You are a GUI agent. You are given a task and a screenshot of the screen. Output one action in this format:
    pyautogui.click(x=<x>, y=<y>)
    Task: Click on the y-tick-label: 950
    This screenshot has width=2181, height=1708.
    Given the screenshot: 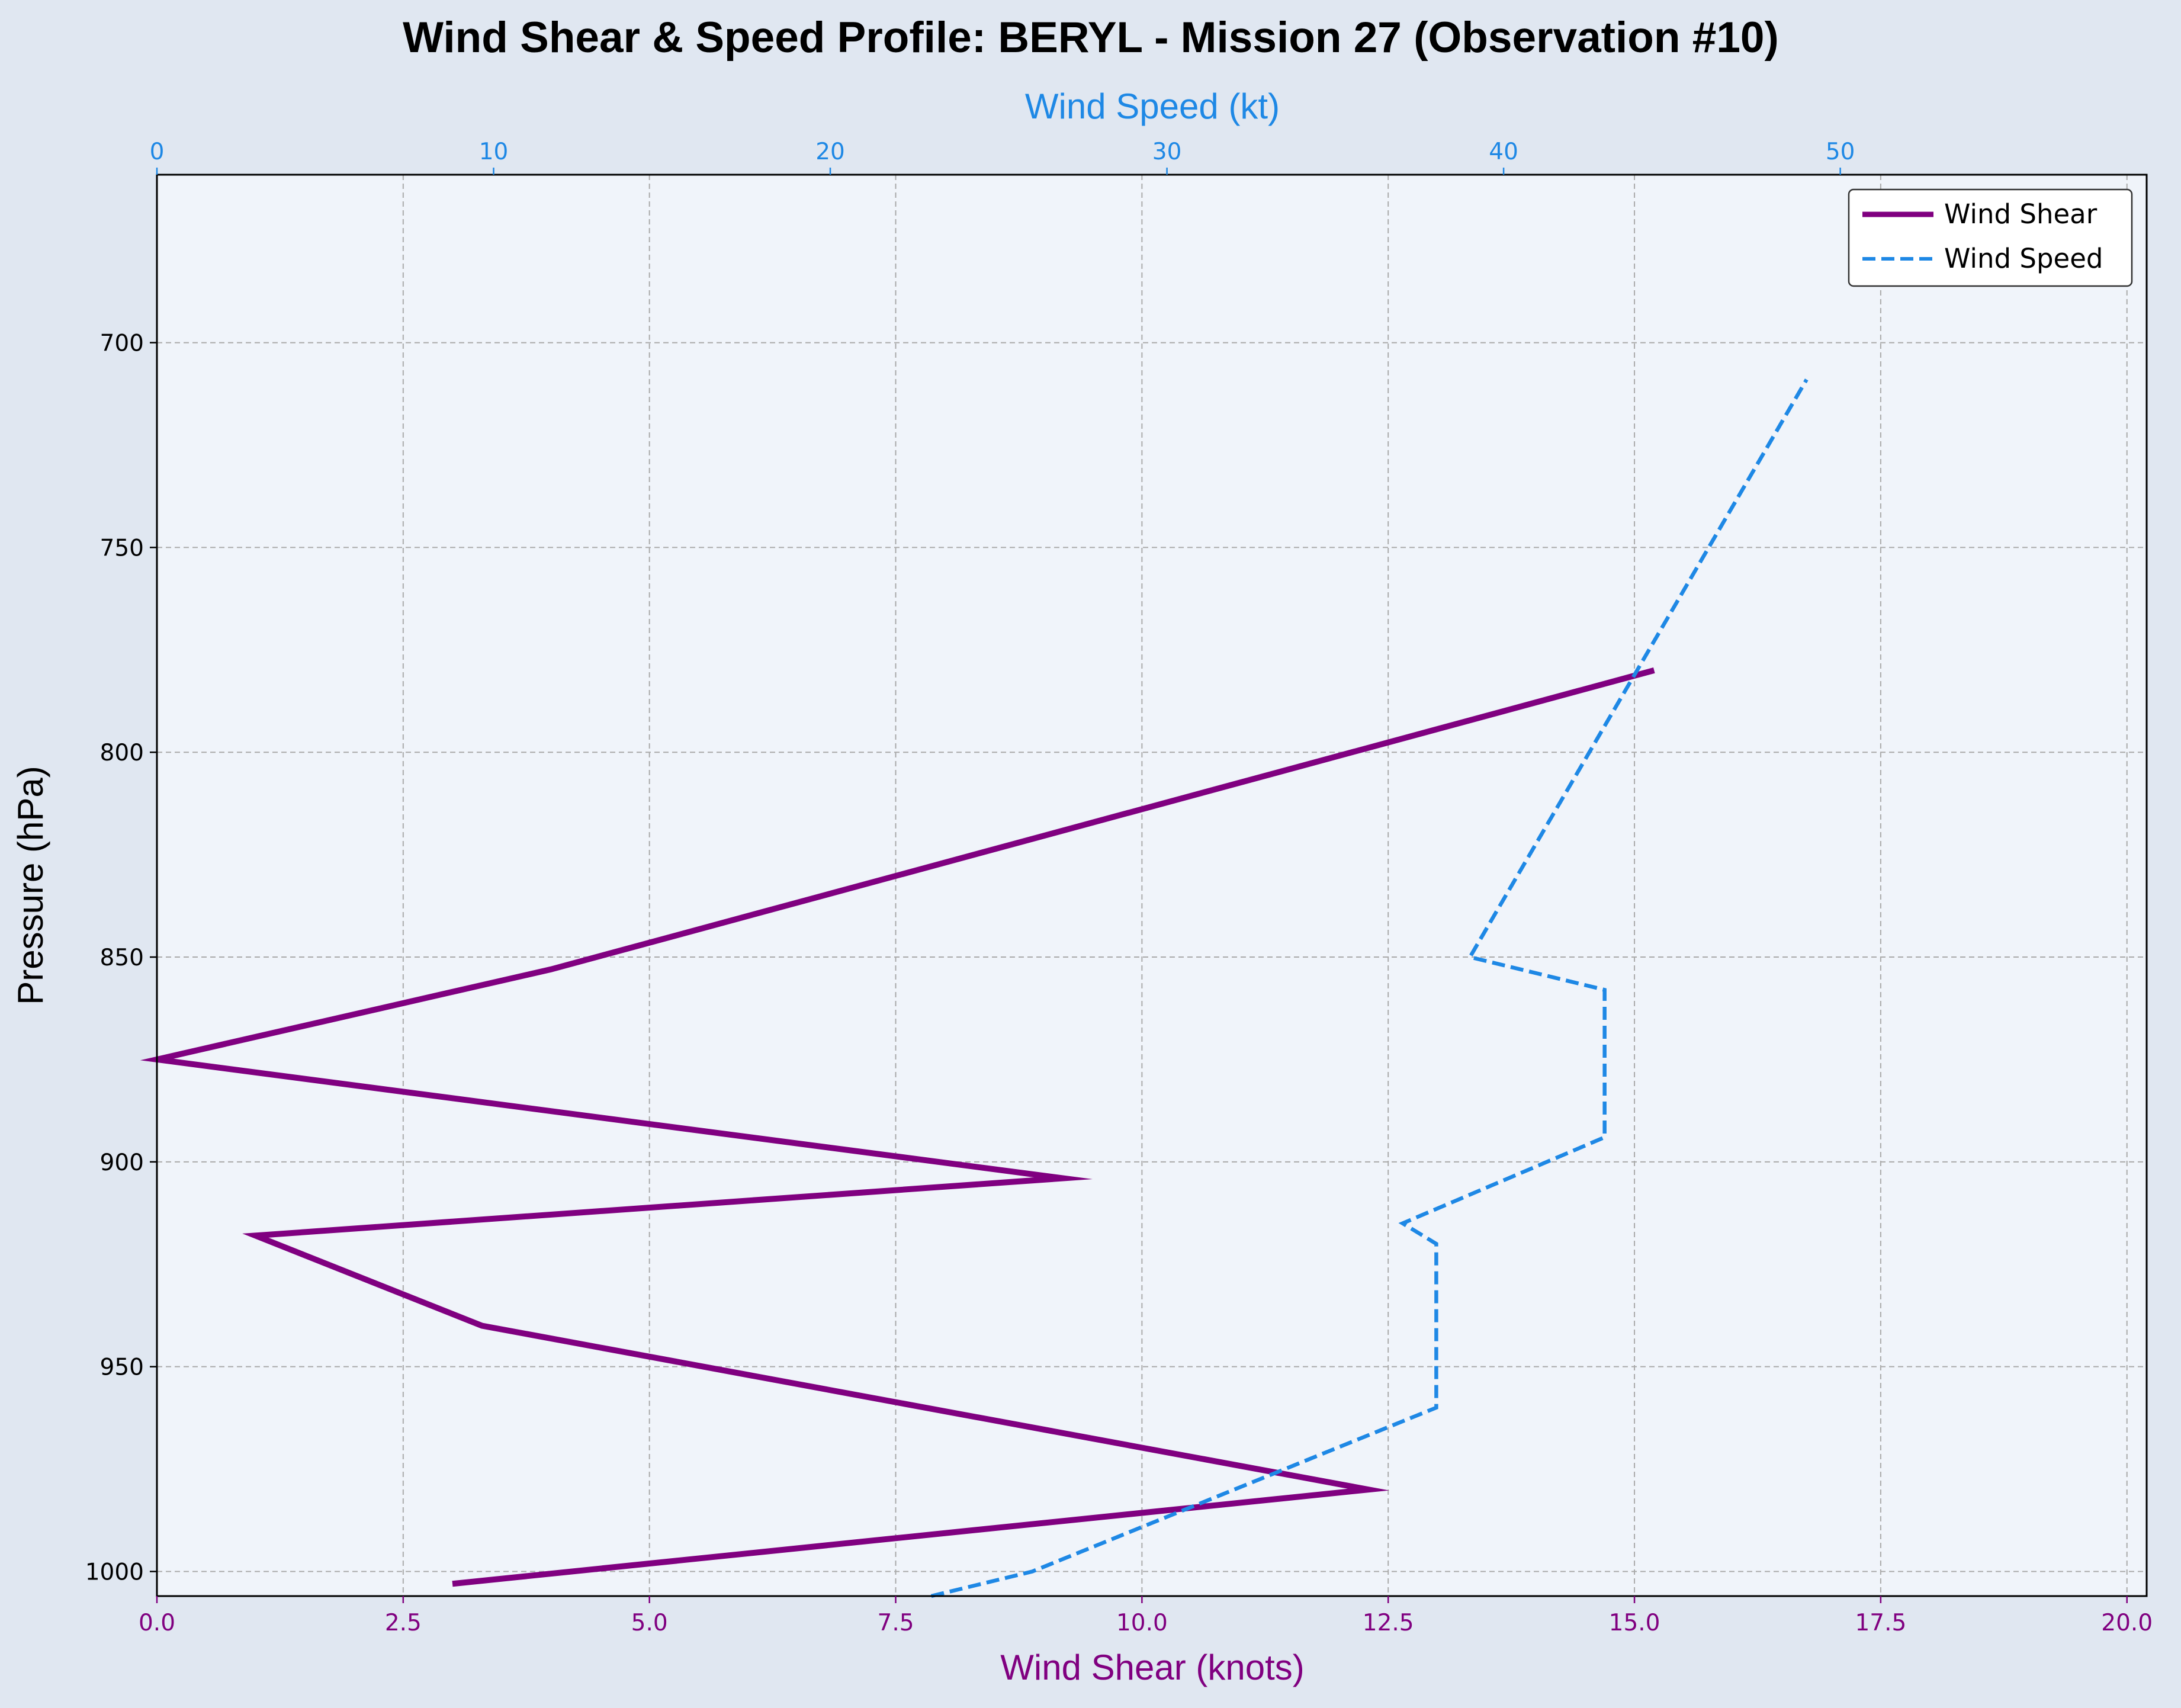 What is the action you would take?
    pyautogui.click(x=122, y=1367)
    